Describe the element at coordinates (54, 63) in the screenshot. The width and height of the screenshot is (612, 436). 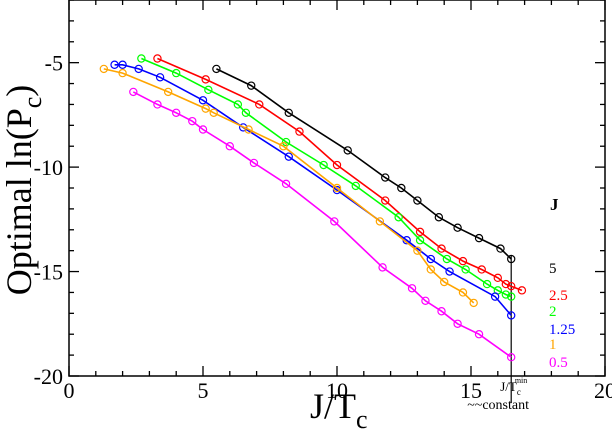
I see `y-tick-label: -5` at that location.